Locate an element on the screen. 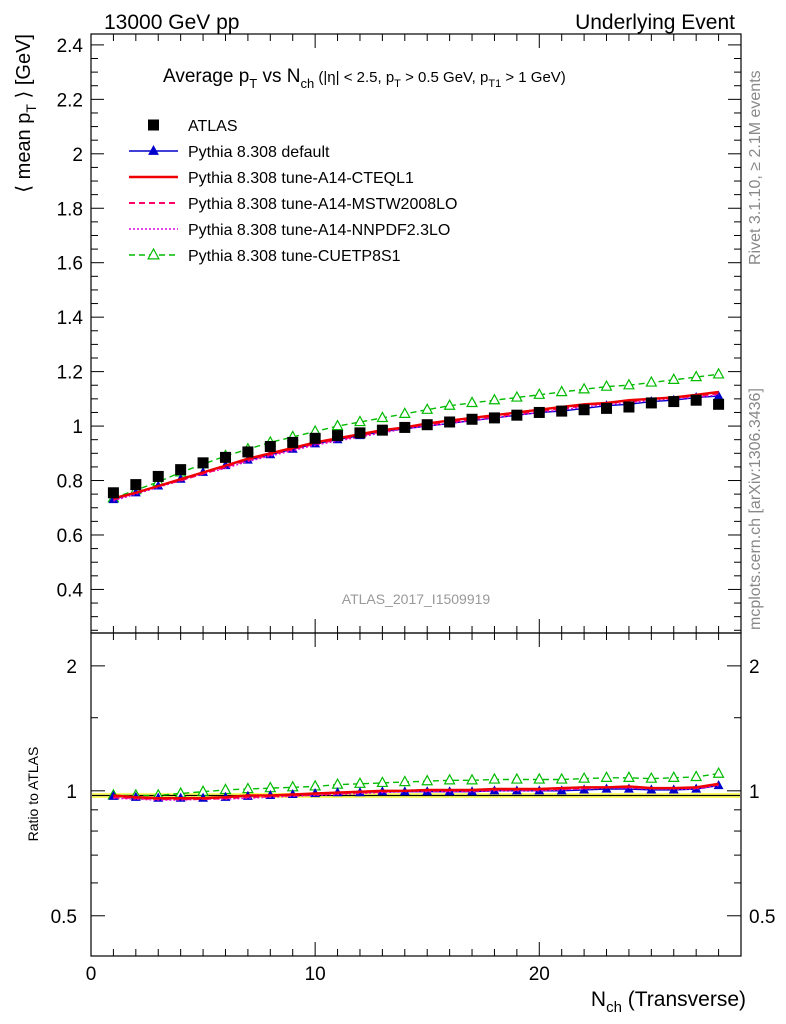 The height and width of the screenshot is (1024, 786). main-series-group is located at coordinates (416, 435).